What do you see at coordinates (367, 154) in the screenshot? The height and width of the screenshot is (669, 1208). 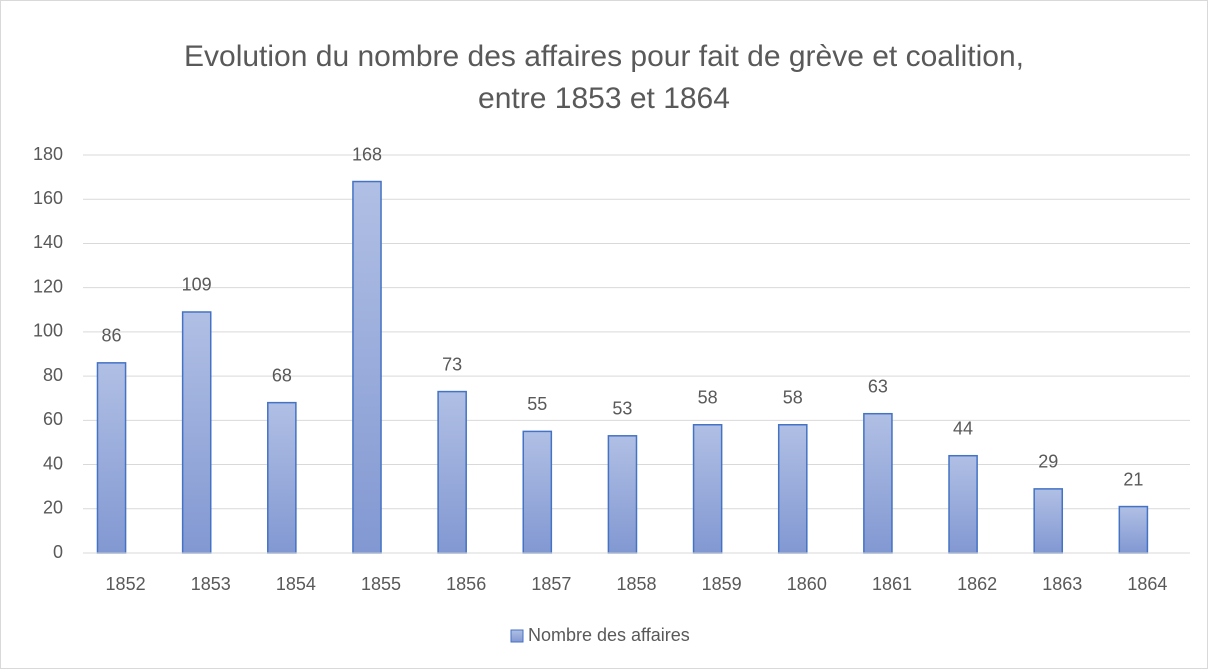 I see `data-label: 168` at bounding box center [367, 154].